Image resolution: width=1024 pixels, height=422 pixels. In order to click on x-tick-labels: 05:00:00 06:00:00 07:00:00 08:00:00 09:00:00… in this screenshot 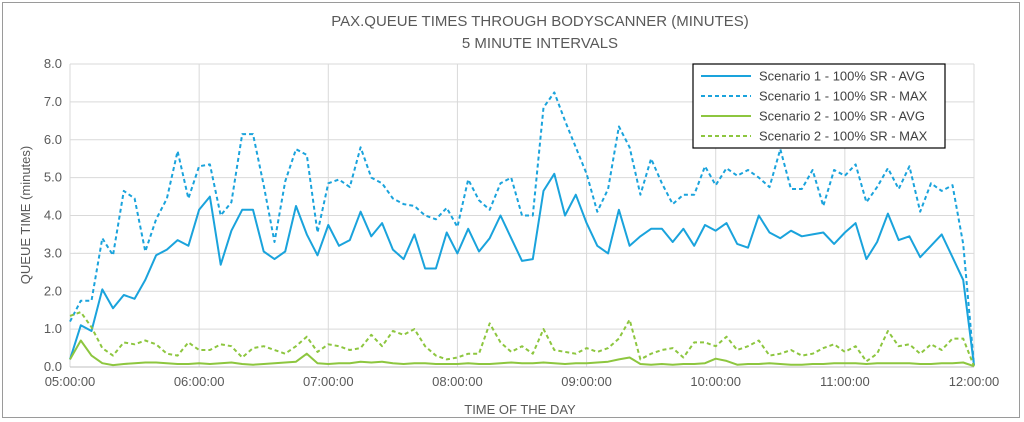, I will do `click(522, 381)`.